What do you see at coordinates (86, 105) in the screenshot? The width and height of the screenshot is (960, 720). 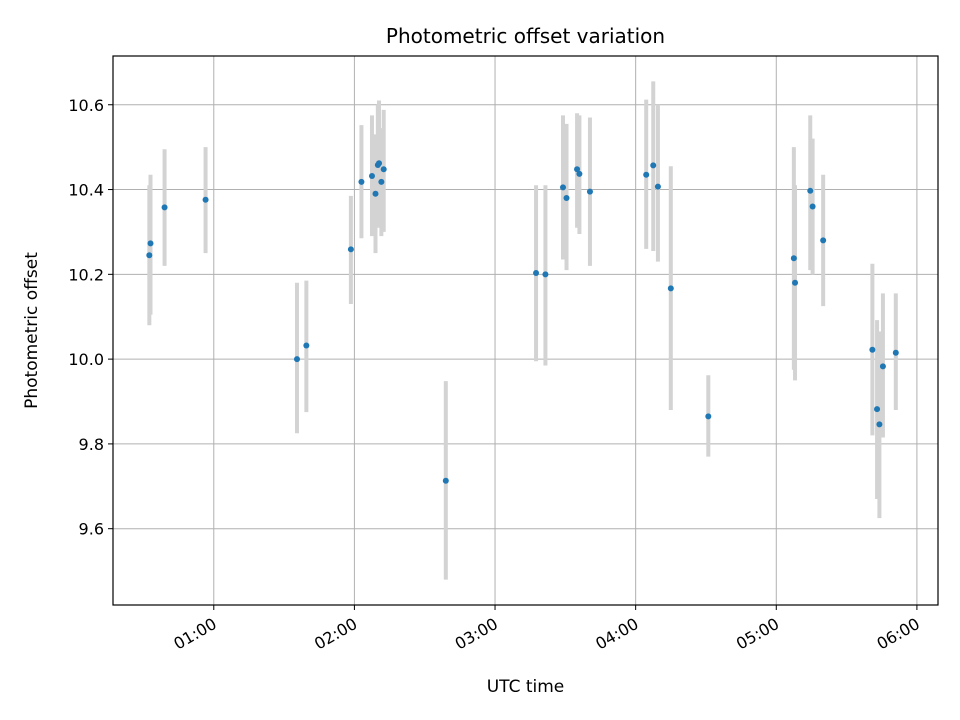 I see `y-tick-label: 10.6` at bounding box center [86, 105].